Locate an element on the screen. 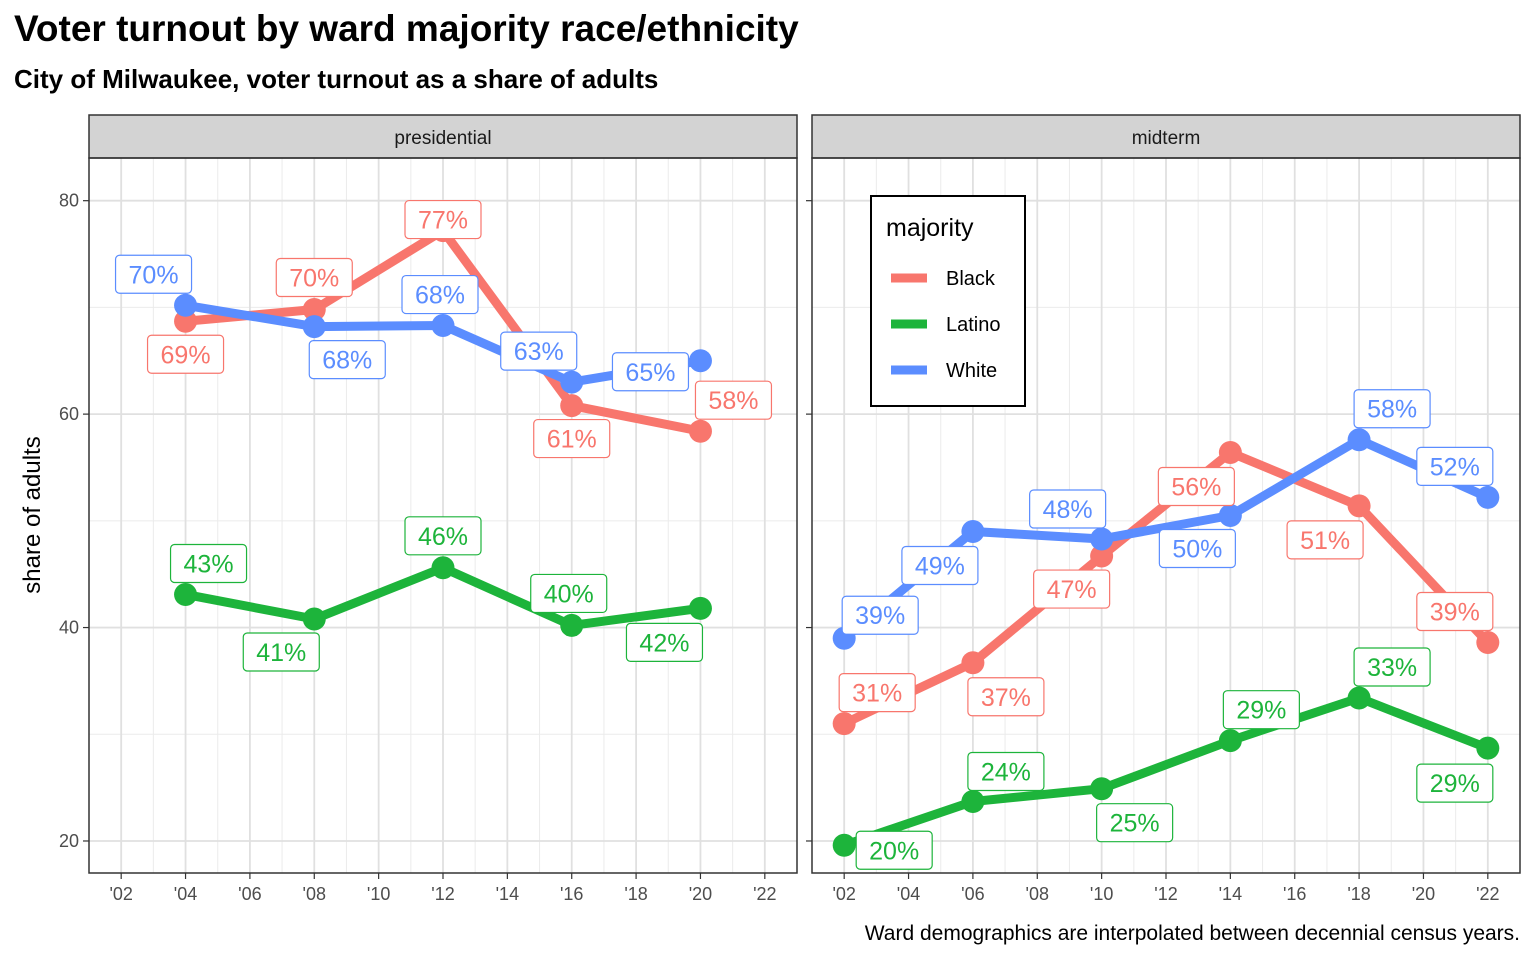 This screenshot has width=1536, height=960. data-label-text: 48% is located at coordinates (1068, 510).